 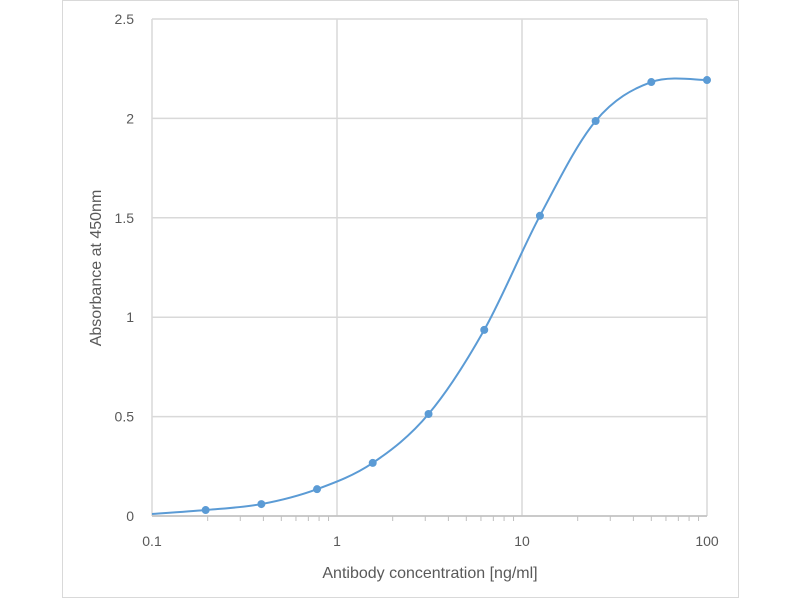 I want to click on y-tick-label: 0, so click(x=130, y=516).